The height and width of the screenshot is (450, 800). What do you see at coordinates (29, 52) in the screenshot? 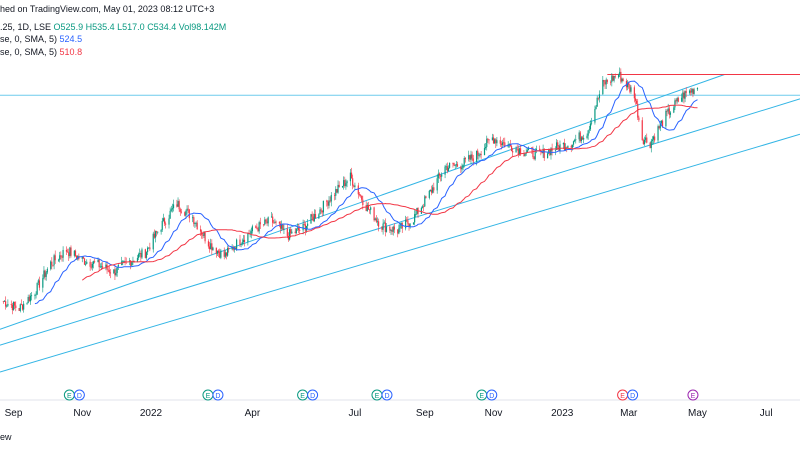
I see `sma-slow-label: se, 0, SMA, 5)` at bounding box center [29, 52].